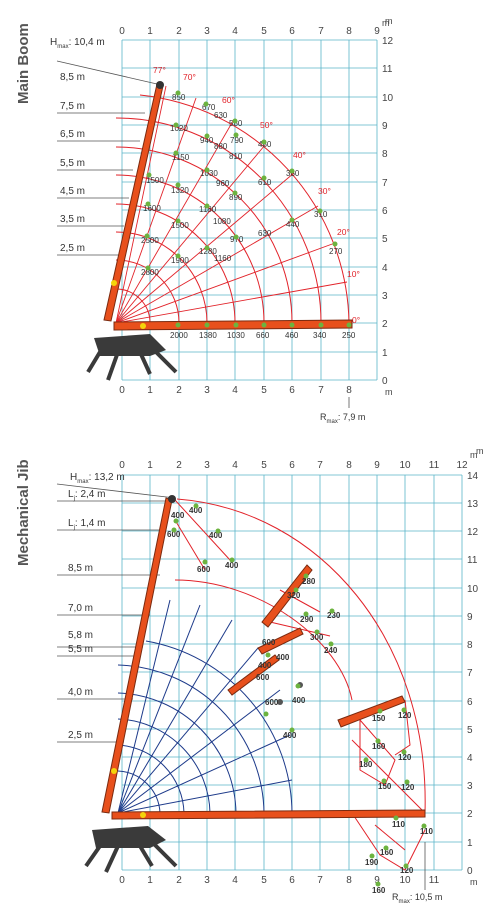 Image resolution: width=491 pixels, height=912 pixels. Describe the element at coordinates (388, 98) in the screenshot. I see `y-tick: 10` at that location.